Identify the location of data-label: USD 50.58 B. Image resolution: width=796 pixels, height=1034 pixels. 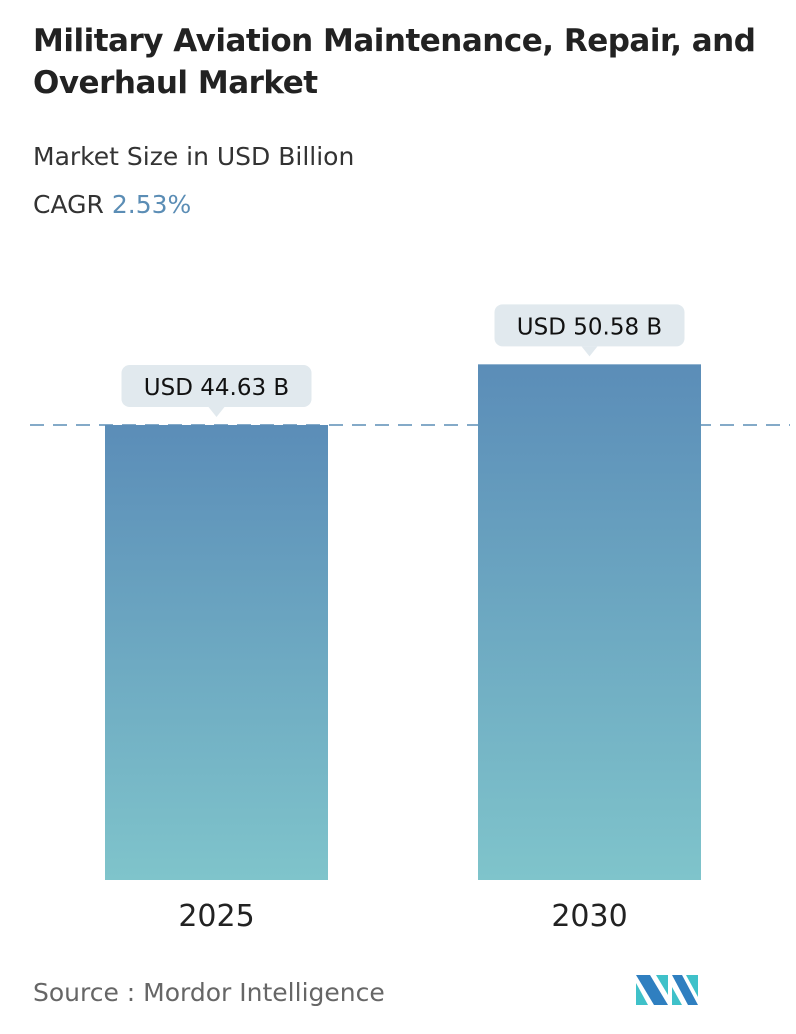
(589, 327).